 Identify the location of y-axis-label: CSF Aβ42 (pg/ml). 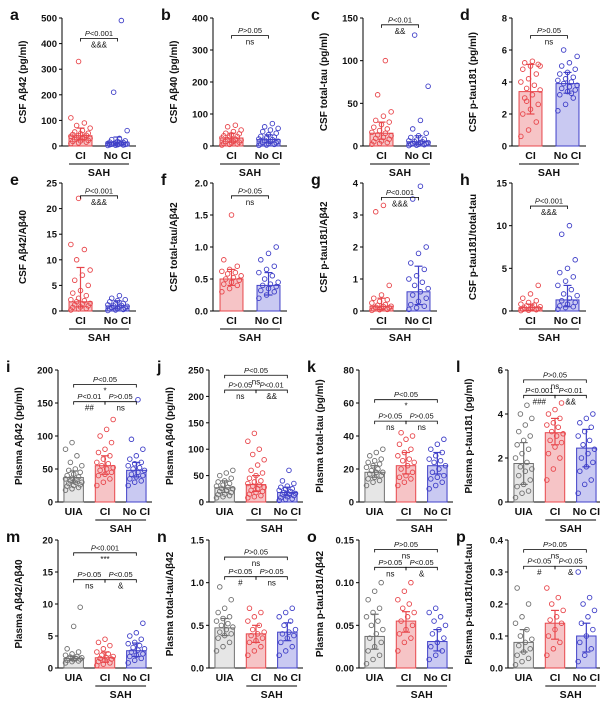
(23, 82).